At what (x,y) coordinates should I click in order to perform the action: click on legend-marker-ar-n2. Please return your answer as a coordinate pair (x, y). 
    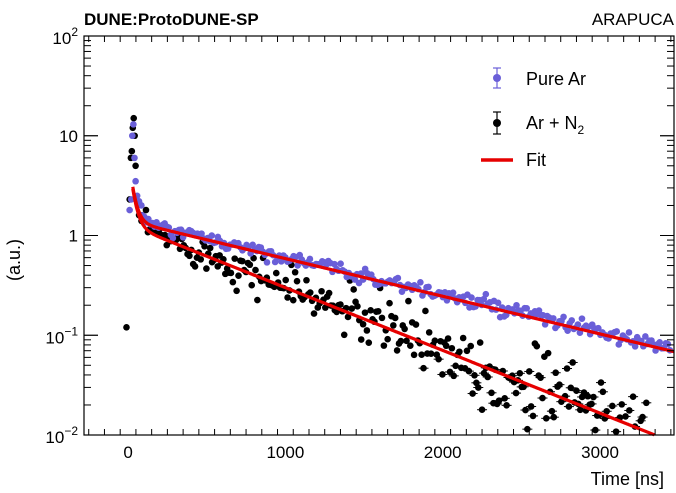
    Looking at the image, I should click on (497, 123).